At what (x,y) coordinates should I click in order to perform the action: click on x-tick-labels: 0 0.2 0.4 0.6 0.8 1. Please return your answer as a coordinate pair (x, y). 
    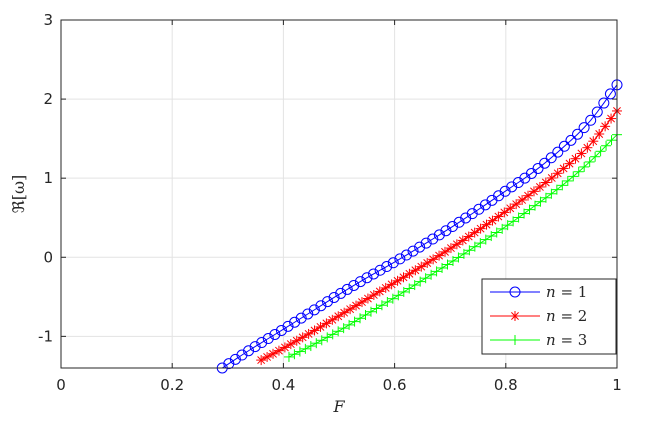
    Looking at the image, I should click on (339, 385).